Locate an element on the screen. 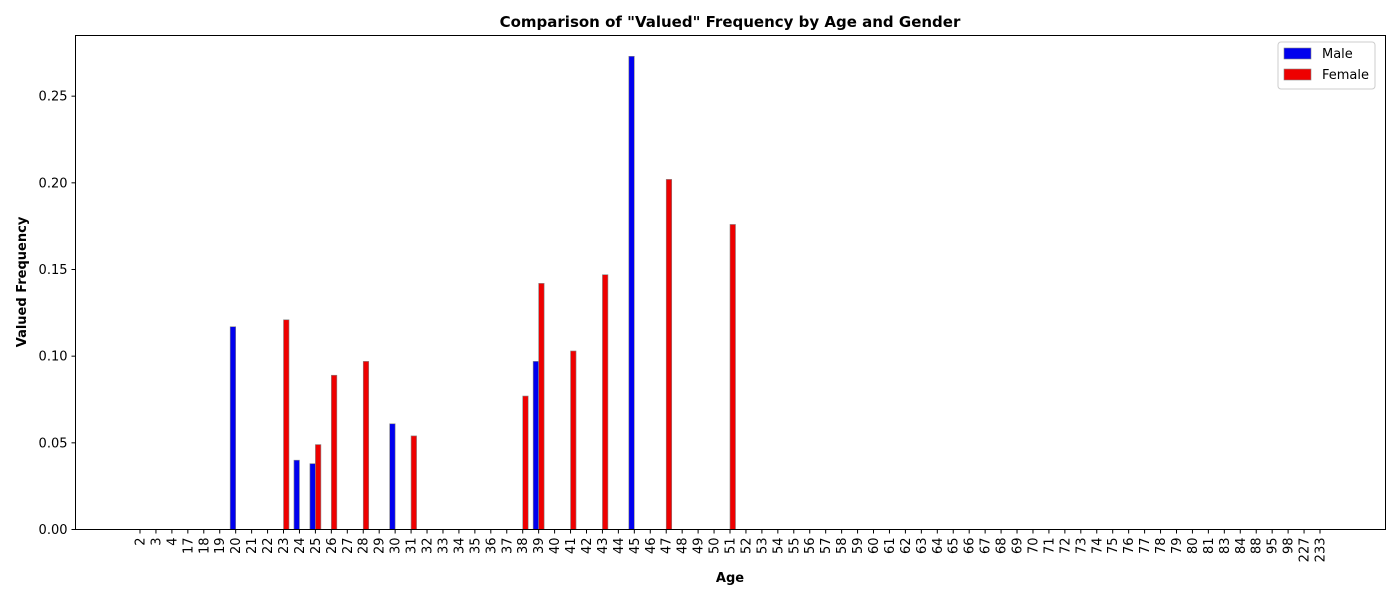 The image size is (1400, 600). x-tick-label: 61 is located at coordinates (890, 546).